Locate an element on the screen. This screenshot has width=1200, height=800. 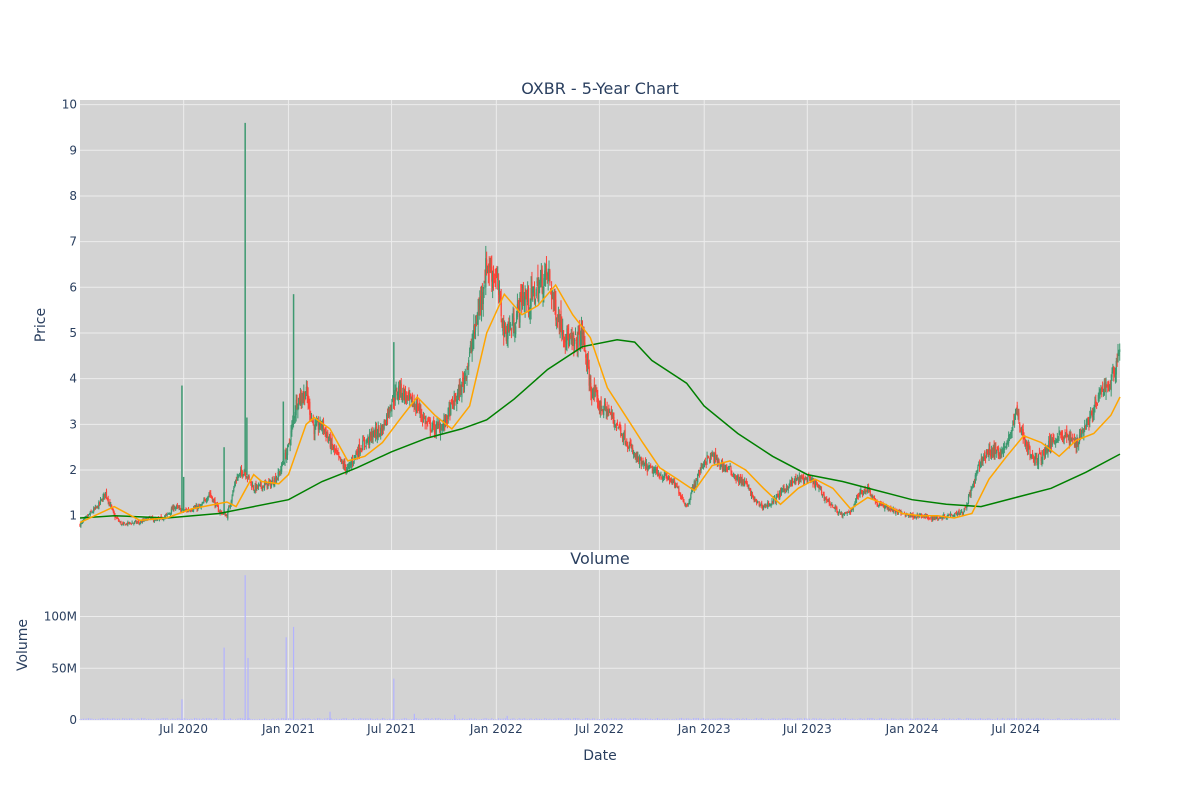
price-y-tick-label: 3 is located at coordinates (73, 424).